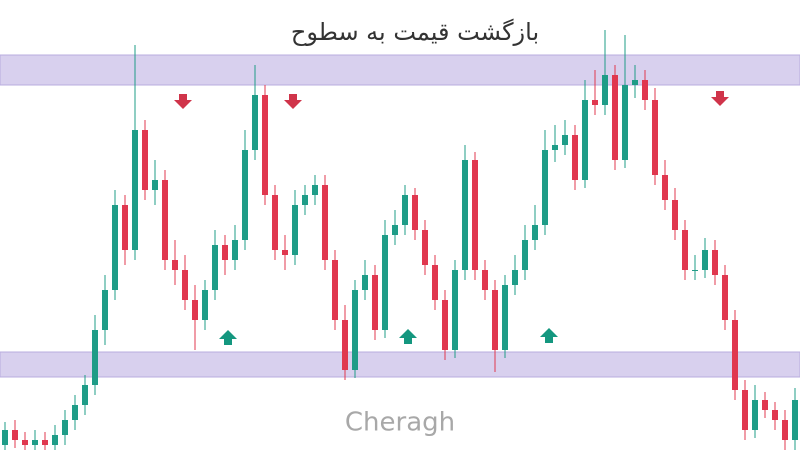  I want to click on title-background, so click(415, 33).